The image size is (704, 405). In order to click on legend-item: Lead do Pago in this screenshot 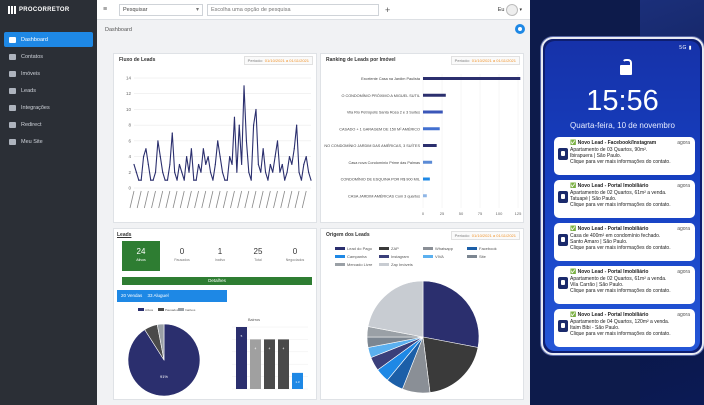, I will do `click(353, 248)`.